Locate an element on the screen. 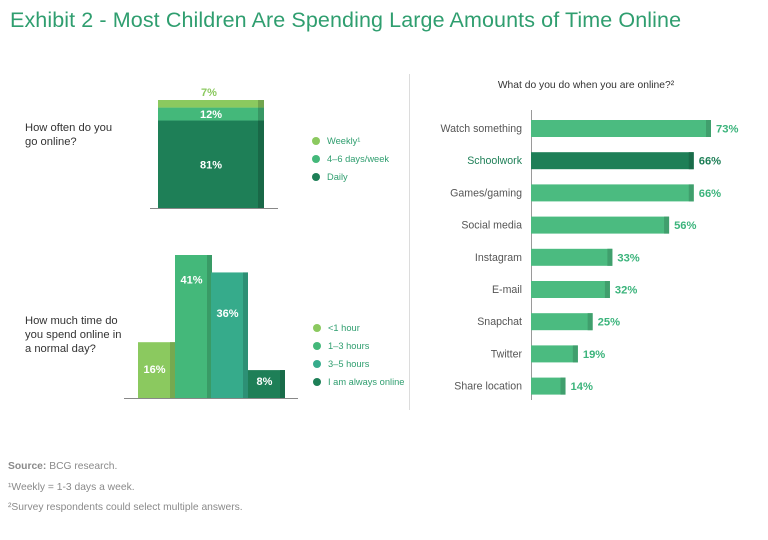  category-label: Games/gaming is located at coordinates (486, 193).